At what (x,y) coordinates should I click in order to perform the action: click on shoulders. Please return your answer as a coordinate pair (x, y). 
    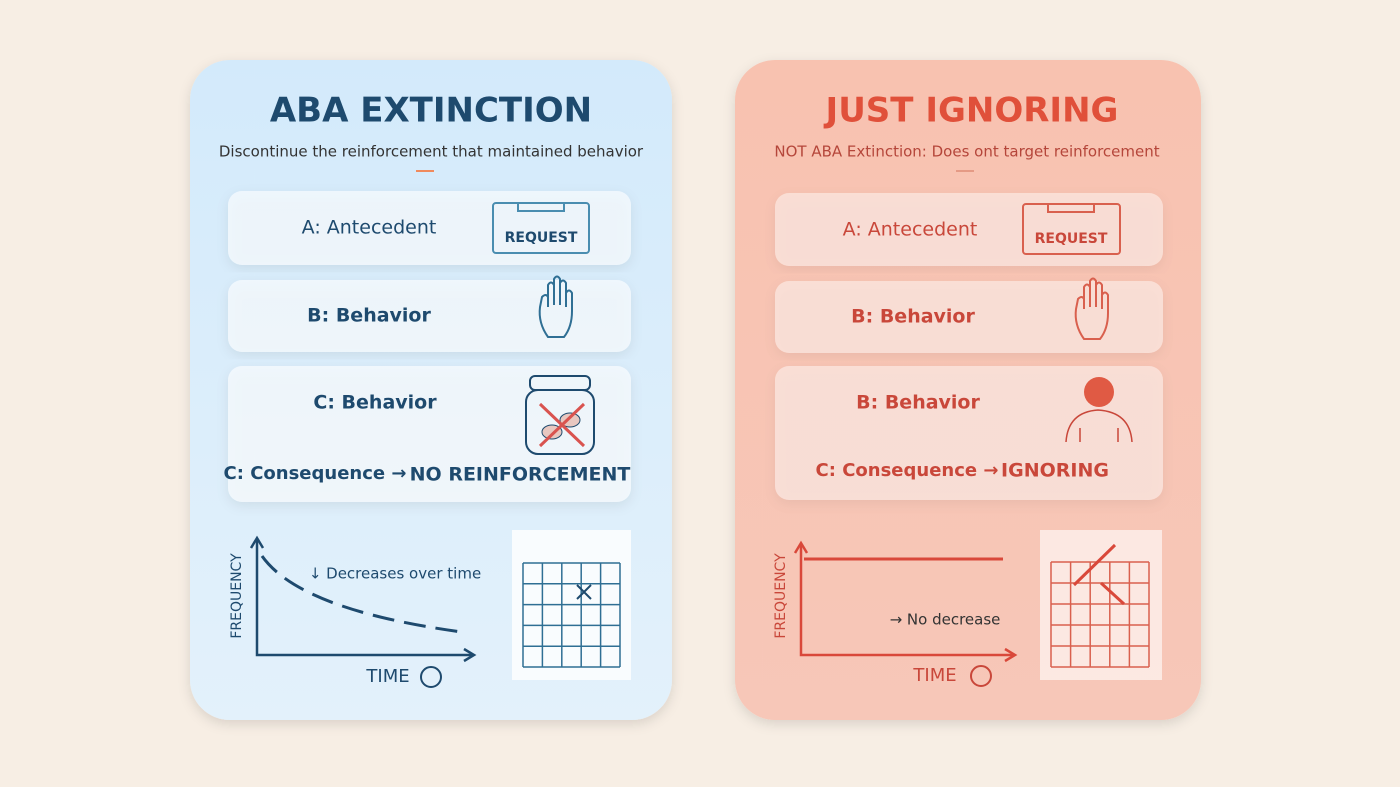
    Looking at the image, I should click on (1099, 426).